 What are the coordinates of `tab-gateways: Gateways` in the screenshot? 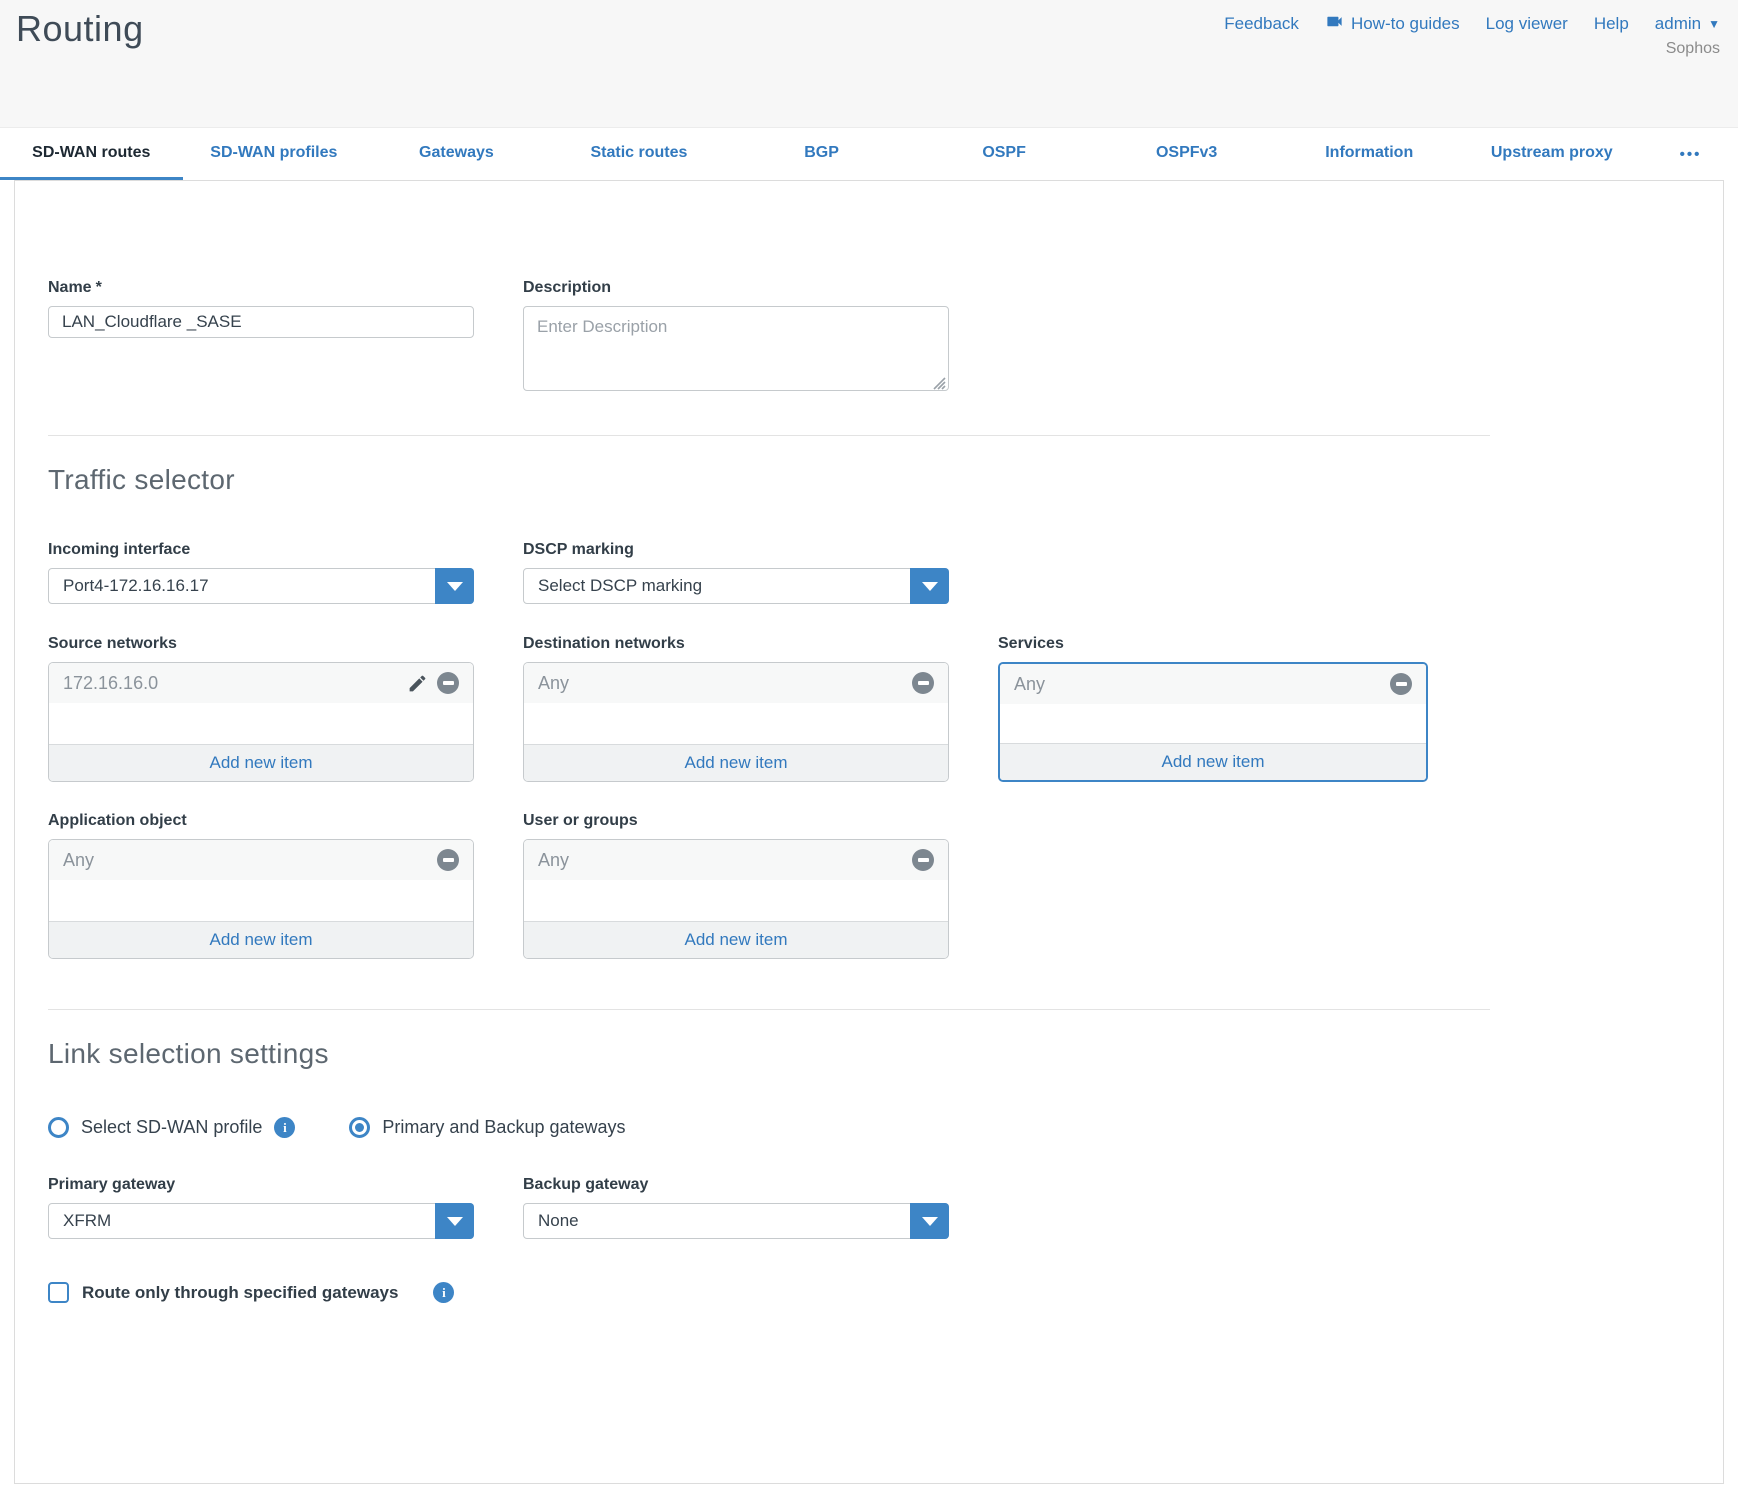 It's located at (456, 152).